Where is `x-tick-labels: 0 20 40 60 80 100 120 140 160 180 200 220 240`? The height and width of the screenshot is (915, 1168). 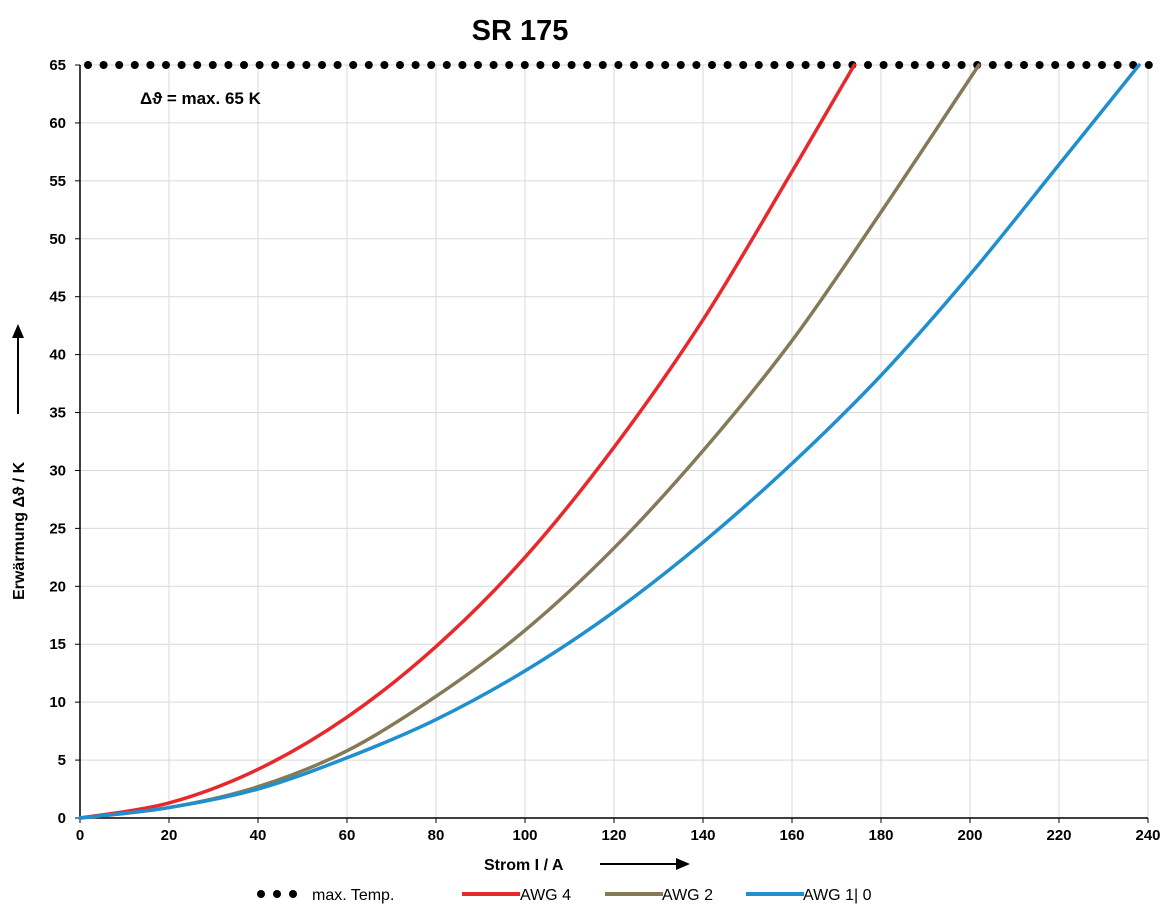 x-tick-labels: 0 20 40 60 80 100 120 140 160 180 200 220 240 is located at coordinates (618, 831).